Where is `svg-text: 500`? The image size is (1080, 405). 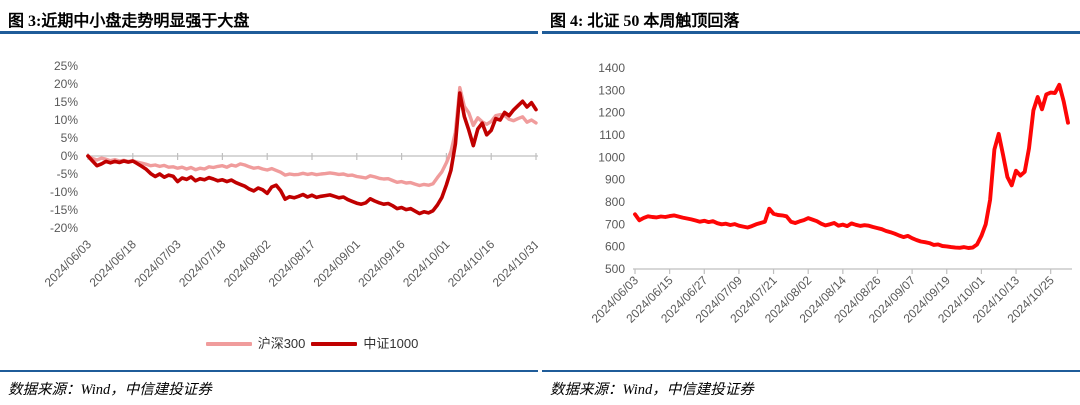 svg-text: 500 is located at coordinates (615, 269).